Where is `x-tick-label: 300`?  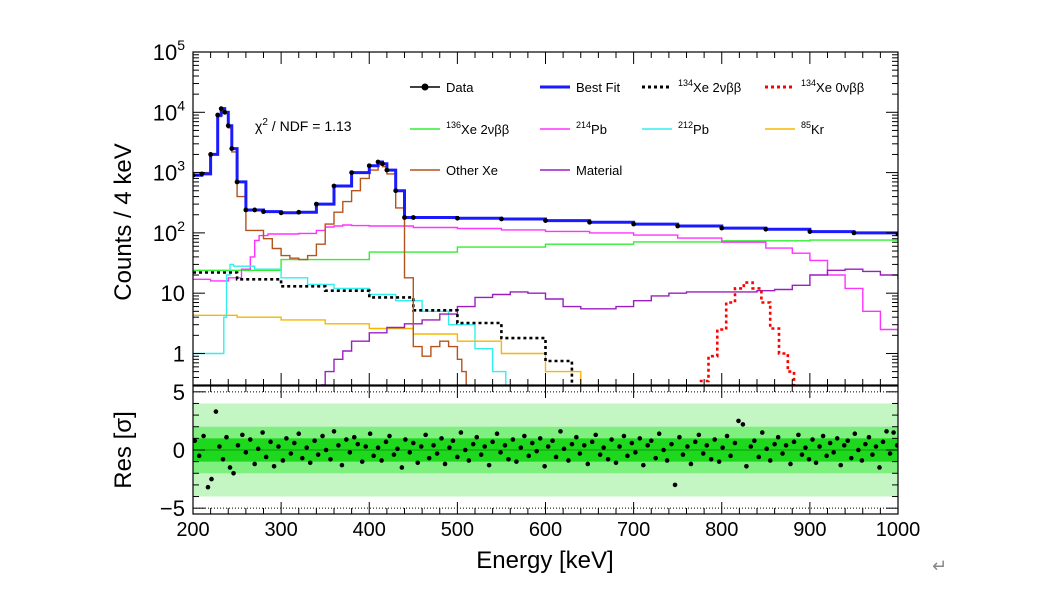 x-tick-label: 300 is located at coordinates (280, 530).